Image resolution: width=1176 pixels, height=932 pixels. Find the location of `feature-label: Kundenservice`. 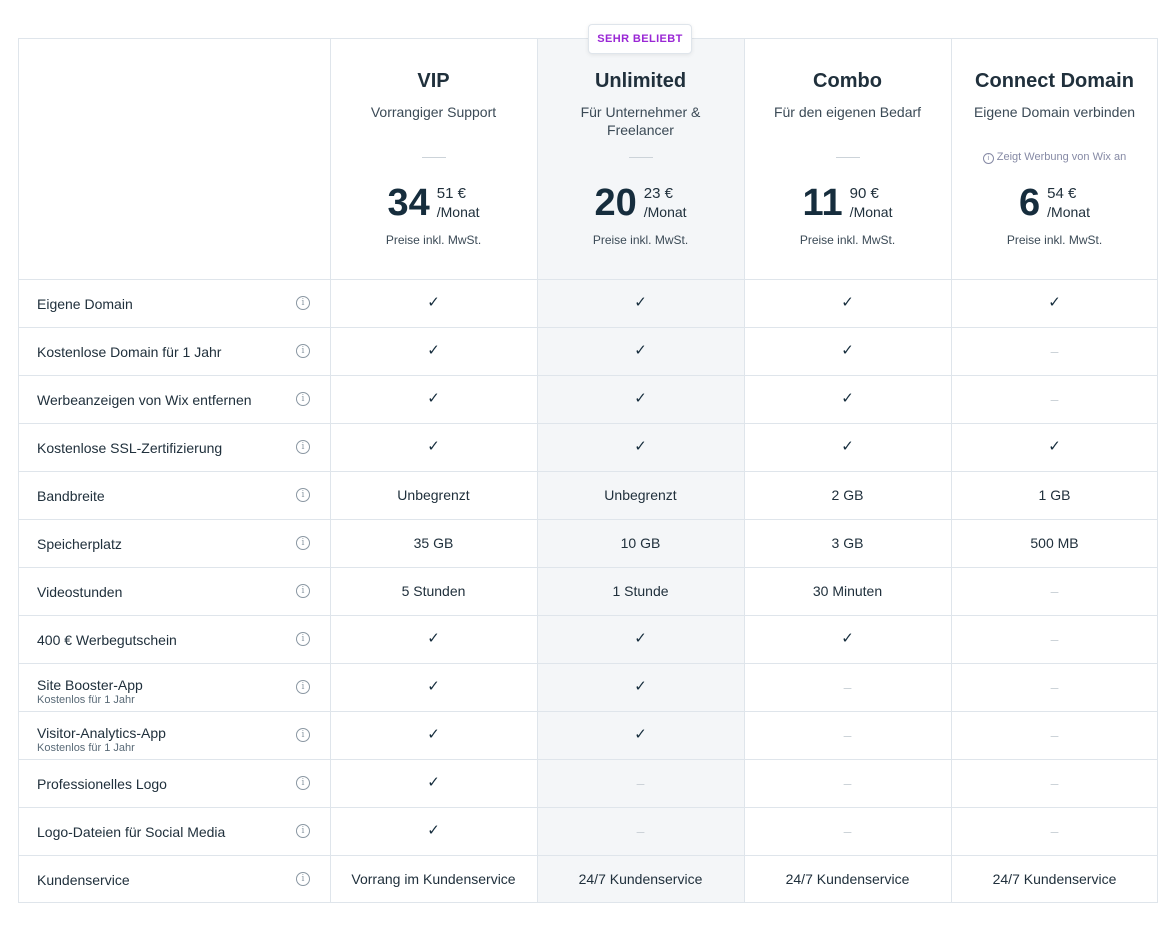

feature-label: Kundenservice is located at coordinates (83, 880).